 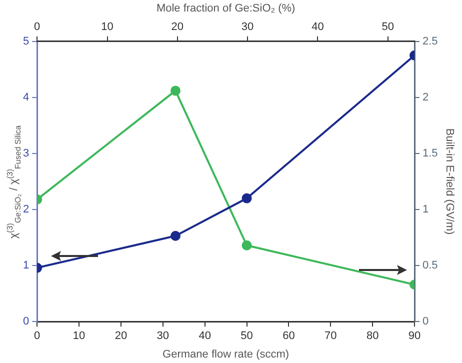 What do you see at coordinates (26, 154) in the screenshot?
I see `y-tick-label: 3` at bounding box center [26, 154].